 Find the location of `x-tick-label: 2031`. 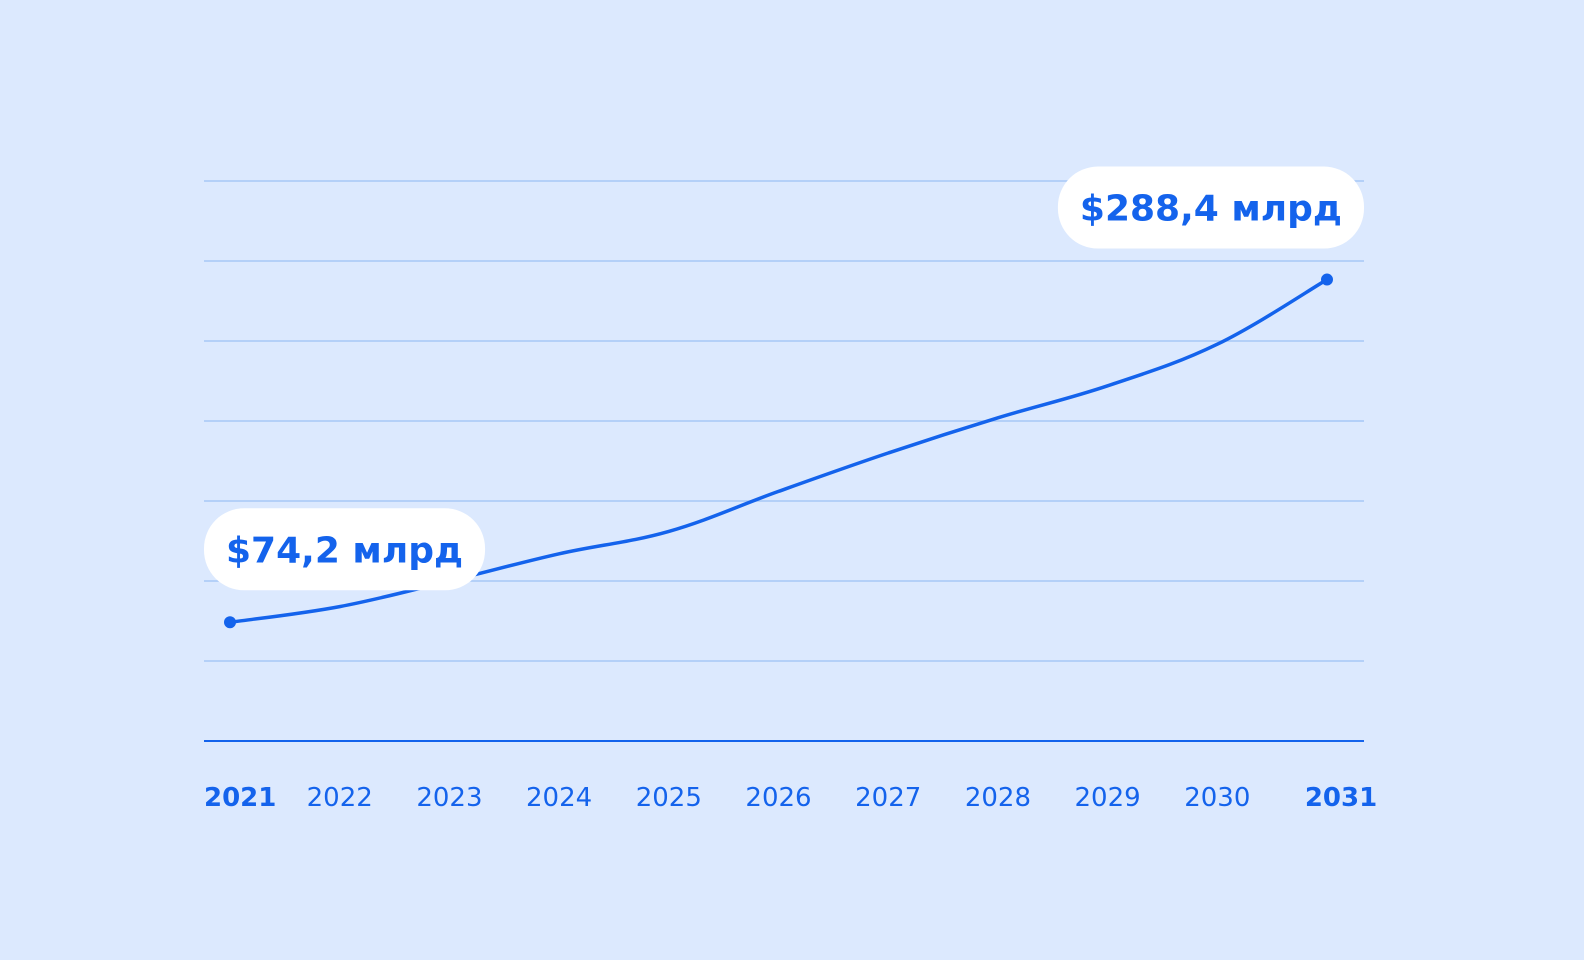

x-tick-label: 2031 is located at coordinates (1341, 798).